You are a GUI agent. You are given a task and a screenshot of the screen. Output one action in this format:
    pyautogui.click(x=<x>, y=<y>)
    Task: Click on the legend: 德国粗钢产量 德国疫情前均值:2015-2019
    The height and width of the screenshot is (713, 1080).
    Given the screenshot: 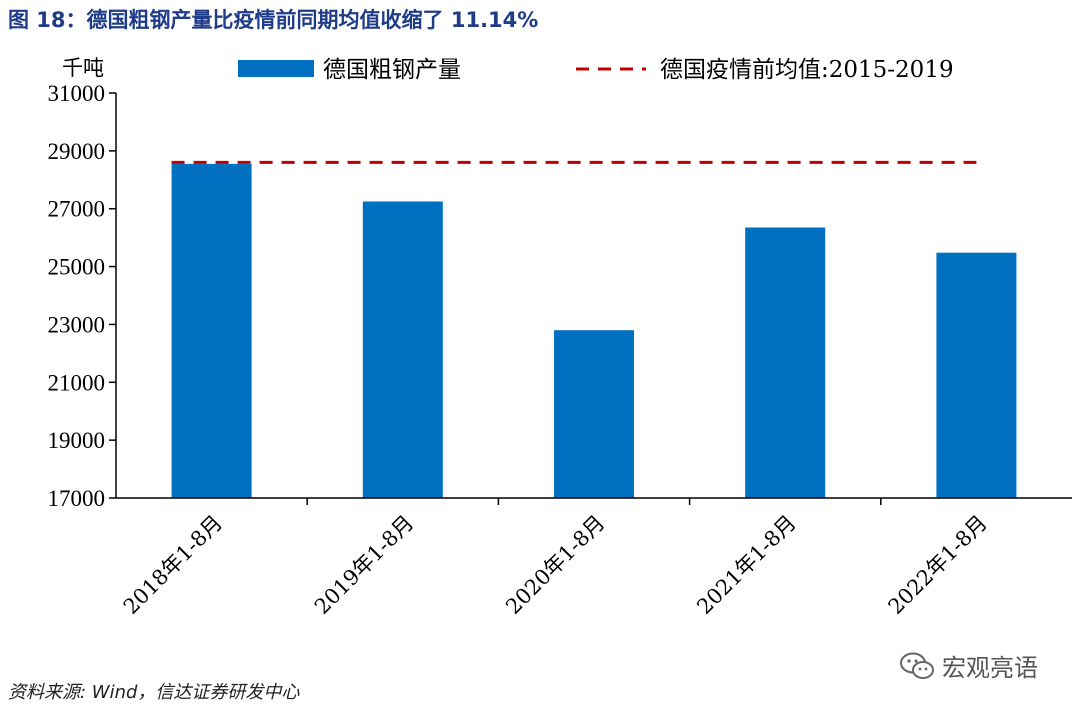 What is the action you would take?
    pyautogui.click(x=596, y=70)
    